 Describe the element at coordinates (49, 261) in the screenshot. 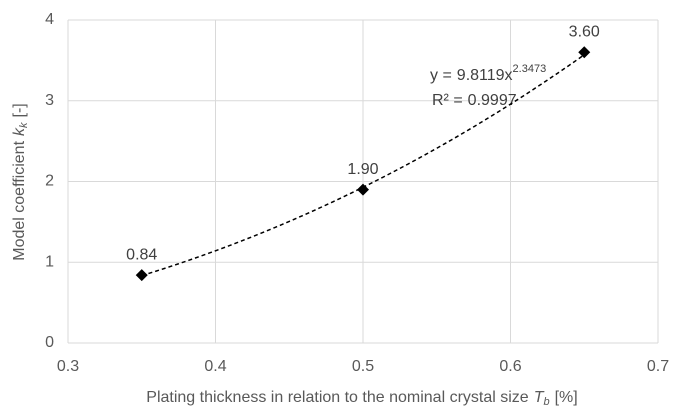

I see `y-tick-label: 1` at that location.